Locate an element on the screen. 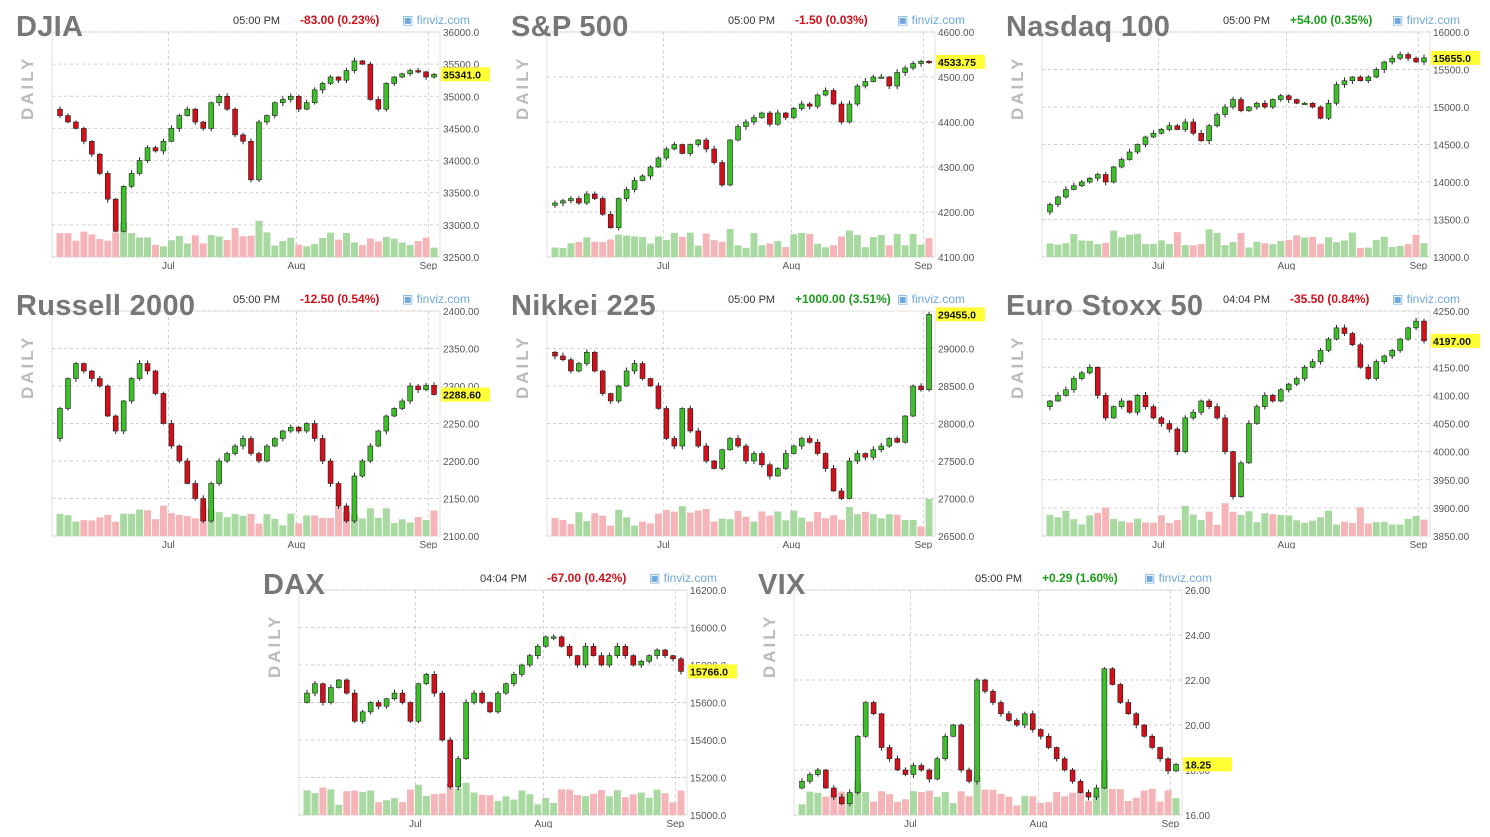 The width and height of the screenshot is (1490, 837). y-tick-label: 2200.00 is located at coordinates (461, 462).